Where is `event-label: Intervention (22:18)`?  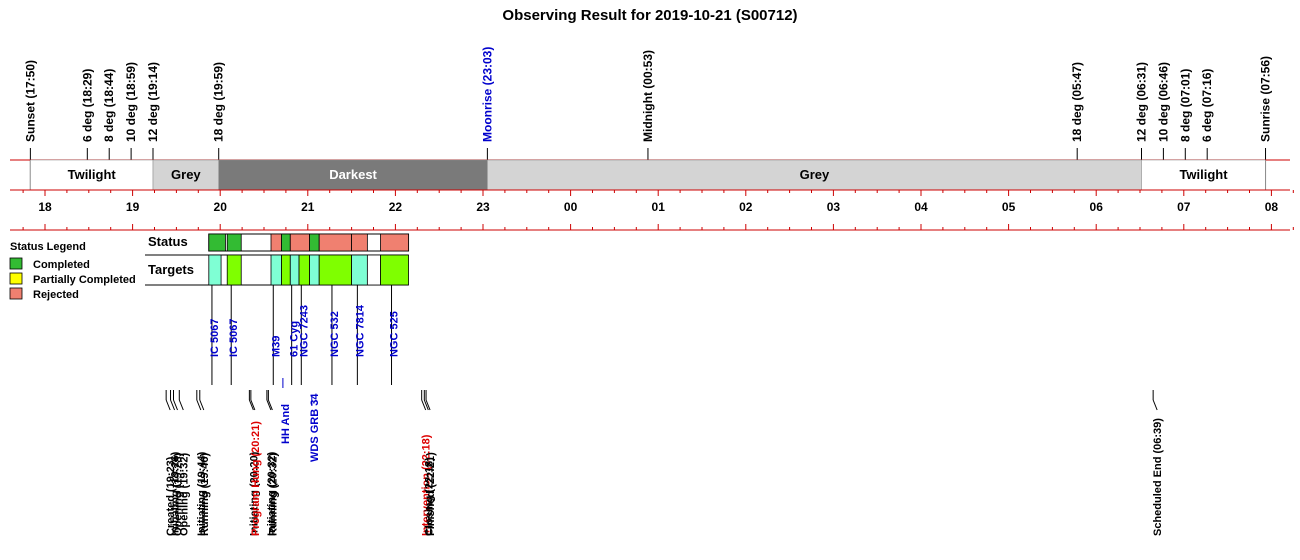
event-label: Intervention (22:18) is located at coordinates (427, 485).